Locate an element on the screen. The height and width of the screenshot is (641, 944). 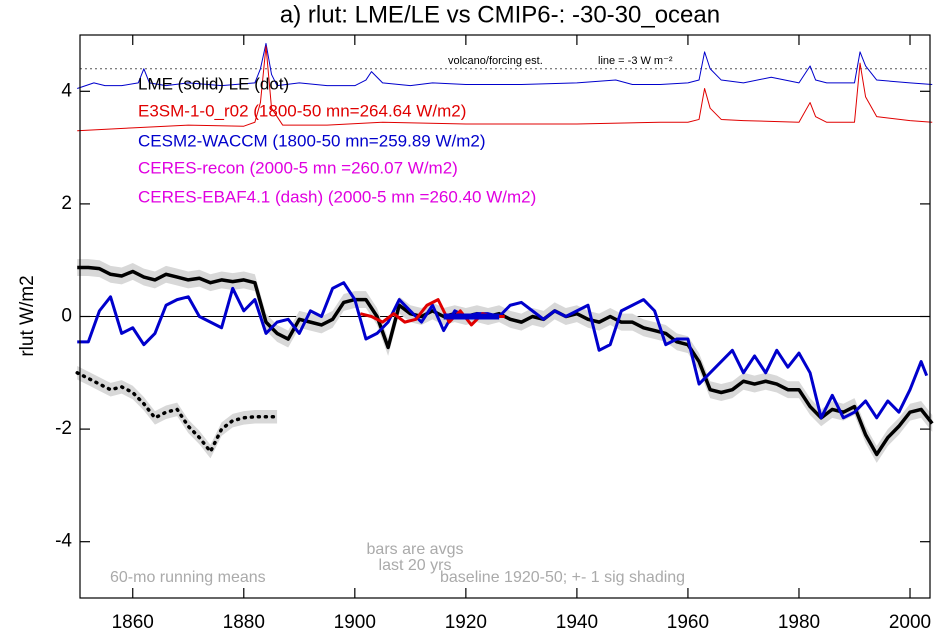
annotation: baseline 1920-50; +- 1 sig shading is located at coordinates (562, 577).